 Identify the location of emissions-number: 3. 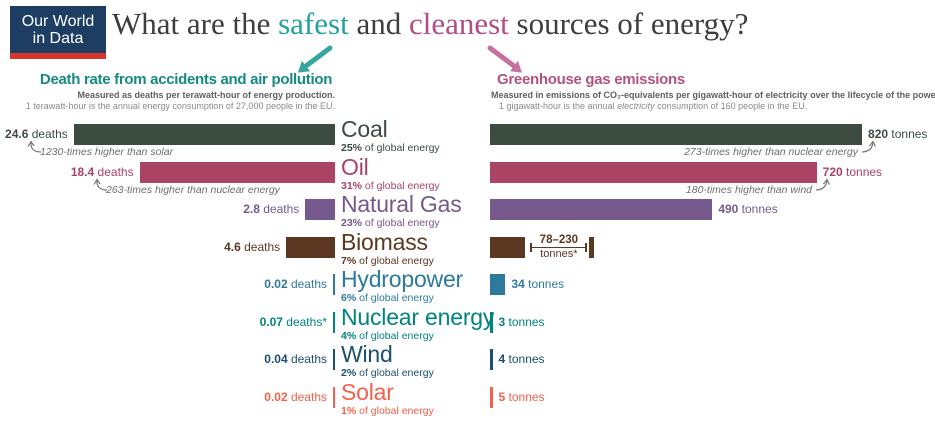
(502, 321).